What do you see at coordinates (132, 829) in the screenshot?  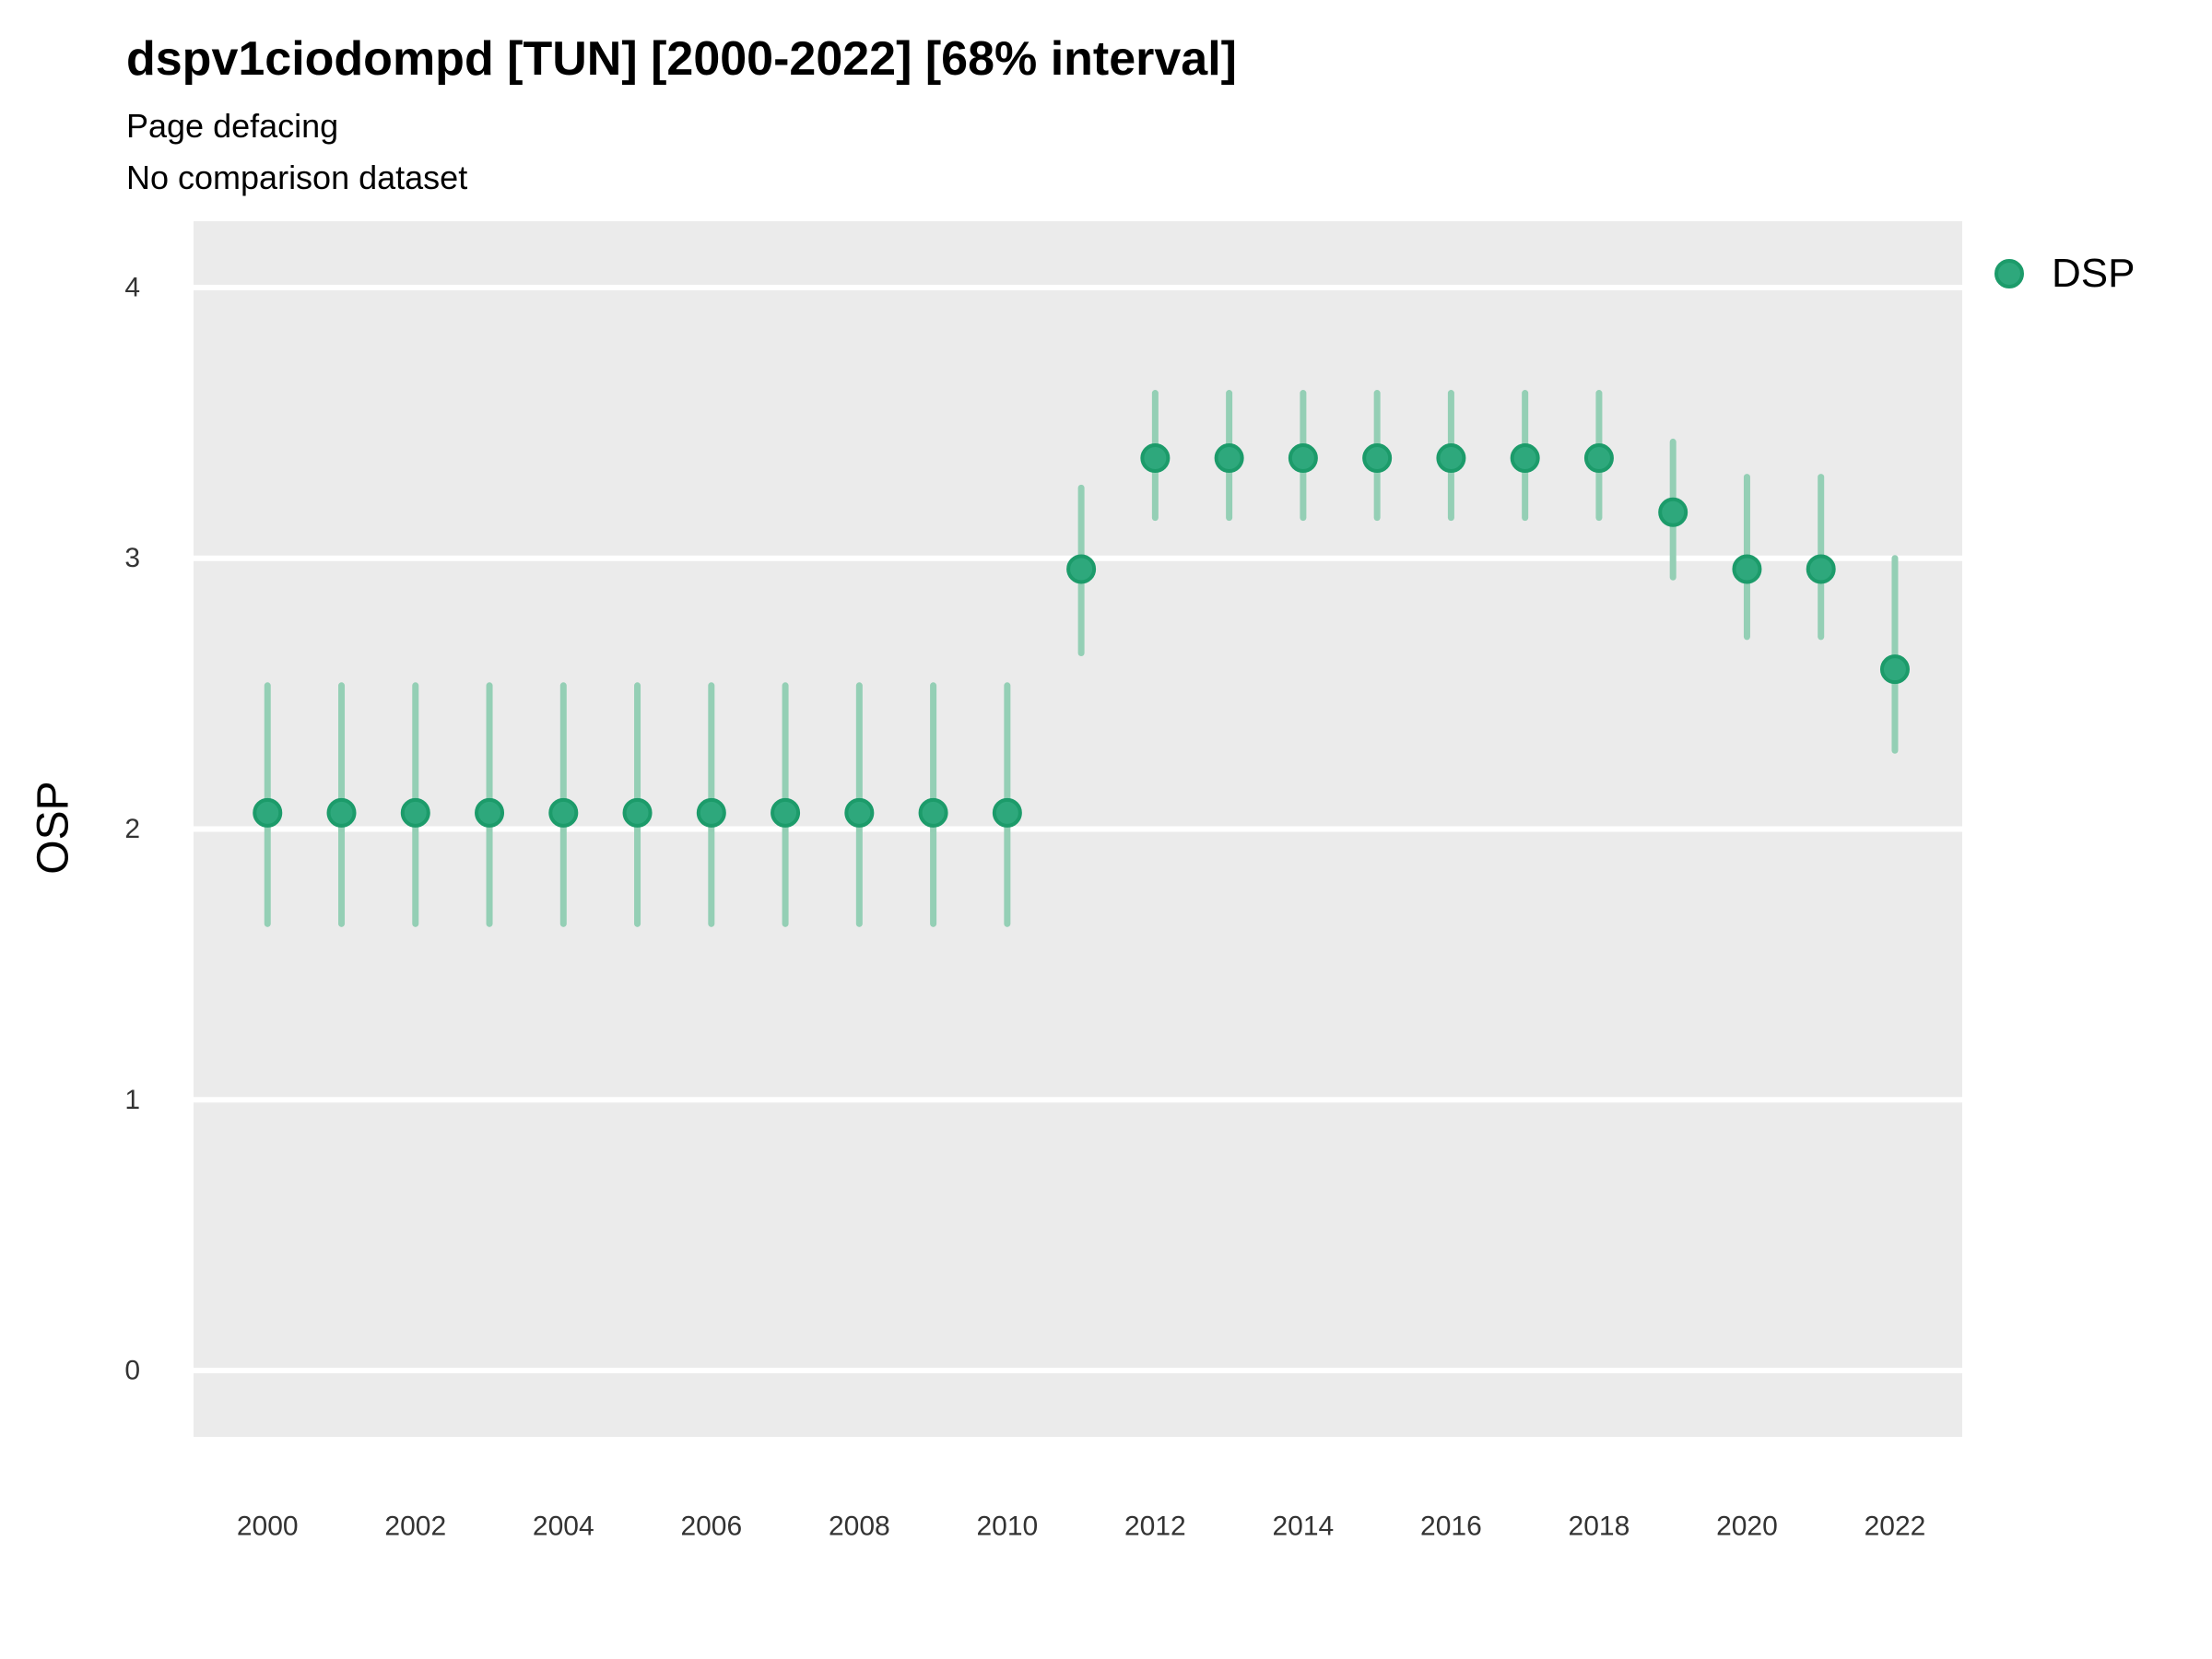 I see `y-tick-label-2: 2` at bounding box center [132, 829].